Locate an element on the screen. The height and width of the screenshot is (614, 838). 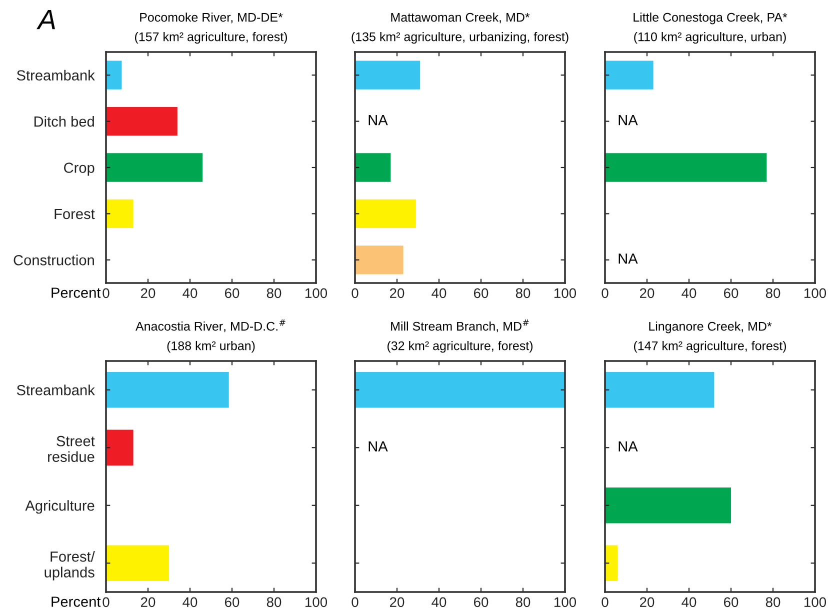
y-tick-label: Construction is located at coordinates (54, 260).